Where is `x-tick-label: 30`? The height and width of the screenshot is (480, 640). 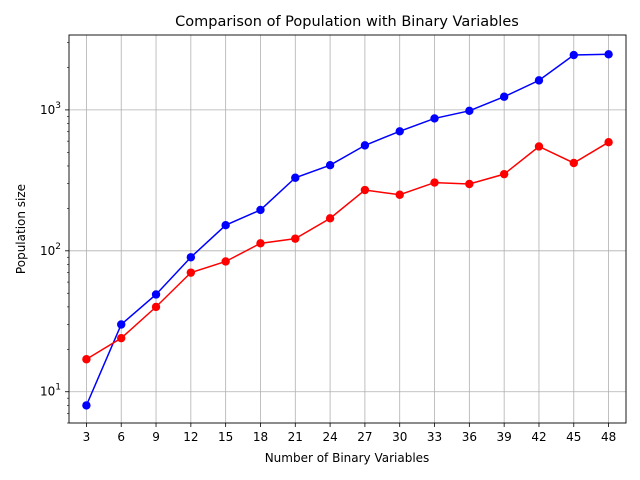 x-tick-label: 30 is located at coordinates (399, 437).